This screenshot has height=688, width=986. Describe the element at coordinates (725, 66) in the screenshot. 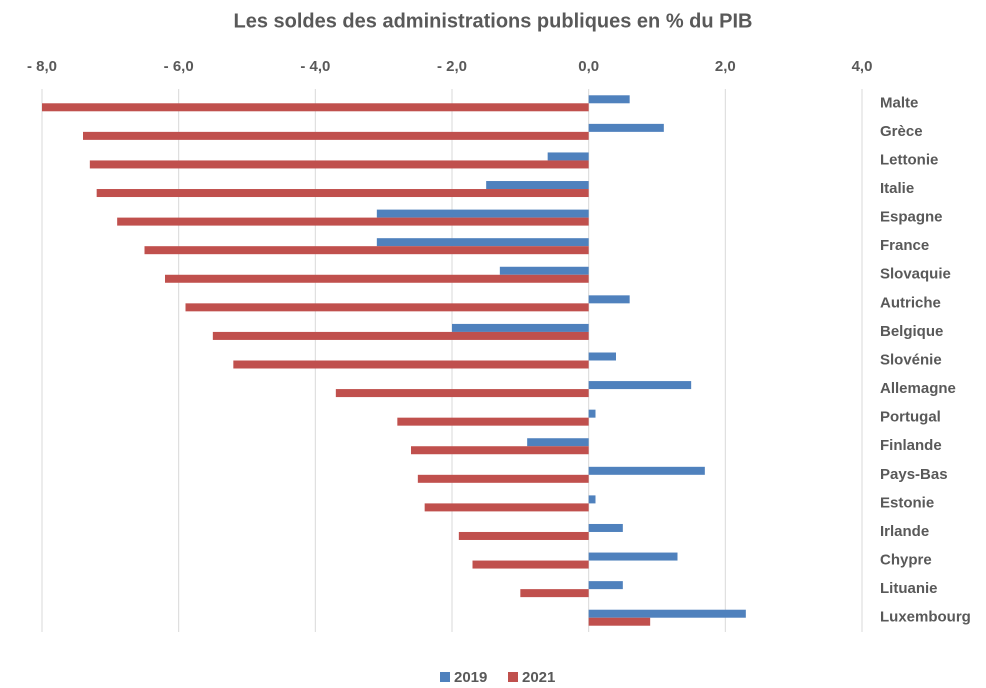

I see `x-tick-label: 2,0` at that location.